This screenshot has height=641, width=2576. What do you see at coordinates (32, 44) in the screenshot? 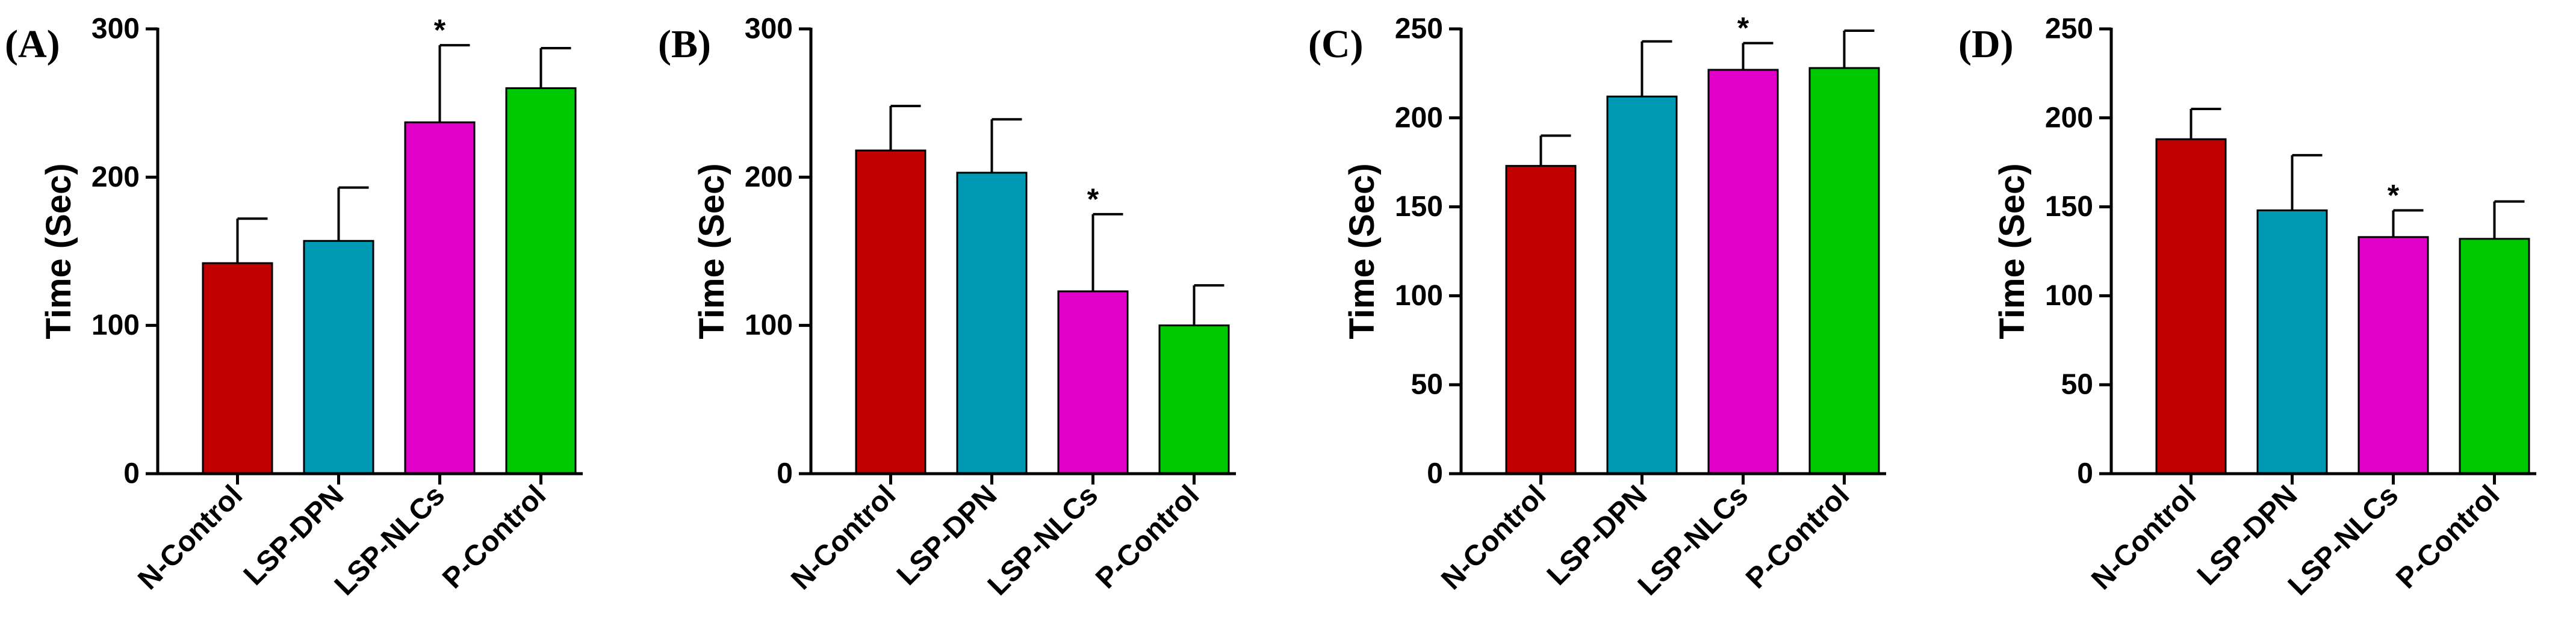
I see `panel-letter: (A)` at bounding box center [32, 44].